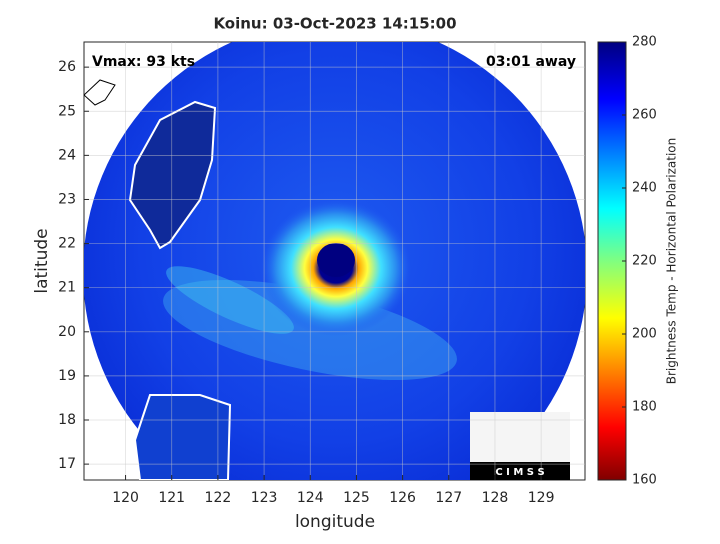 This screenshot has width=720, height=544. I want to click on chart-title: Koinu: 03-Oct-2023 14:15:00, so click(334, 24).